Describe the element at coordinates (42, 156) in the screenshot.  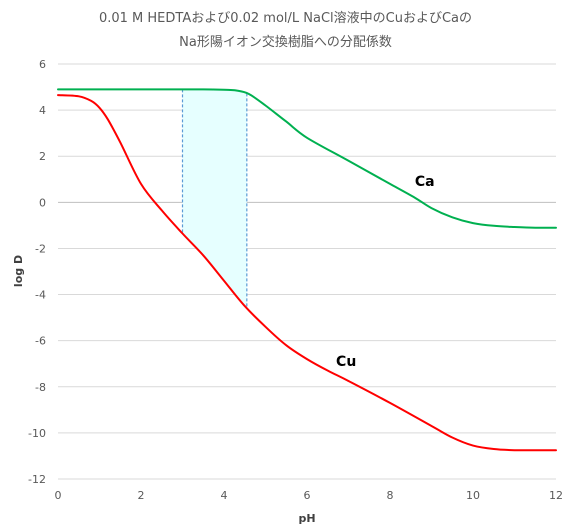
I see `y-tick-label: 2` at that location.